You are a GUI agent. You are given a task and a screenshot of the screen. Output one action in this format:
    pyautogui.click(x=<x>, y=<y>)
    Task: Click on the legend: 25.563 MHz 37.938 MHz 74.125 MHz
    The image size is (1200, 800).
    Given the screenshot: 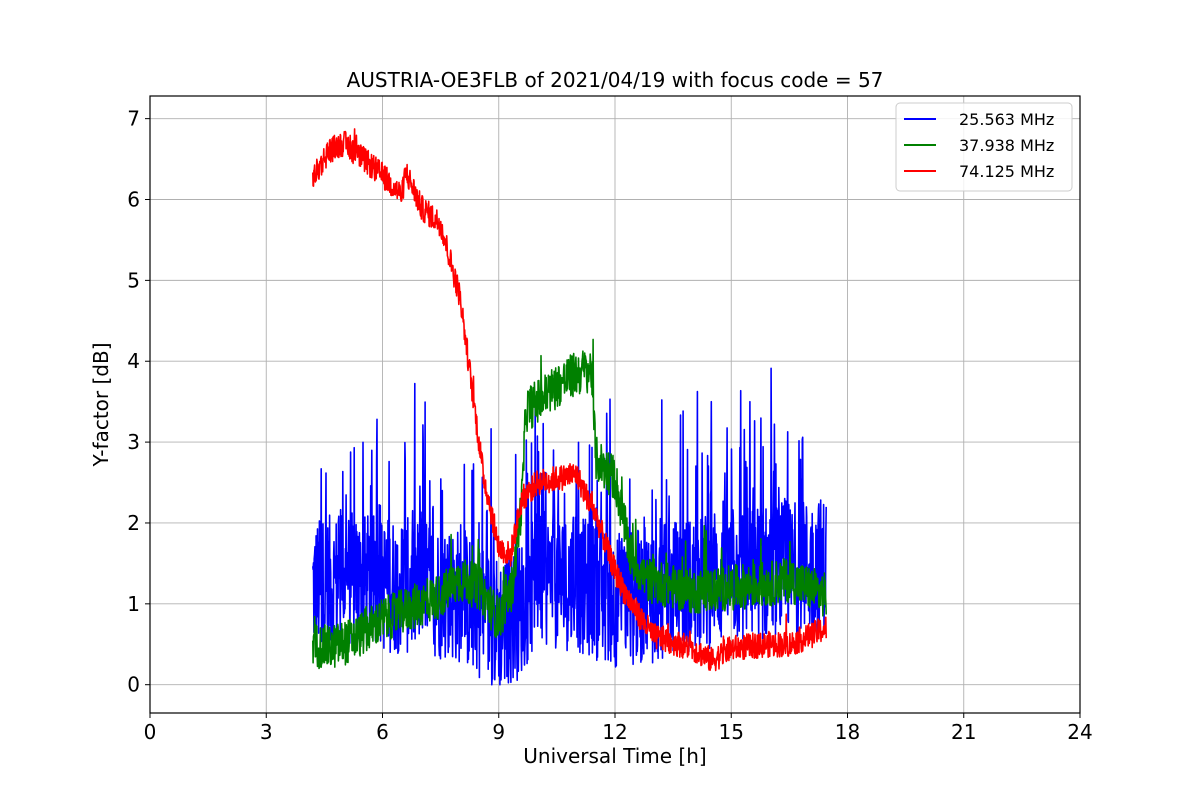 What is the action you would take?
    pyautogui.click(x=984, y=147)
    